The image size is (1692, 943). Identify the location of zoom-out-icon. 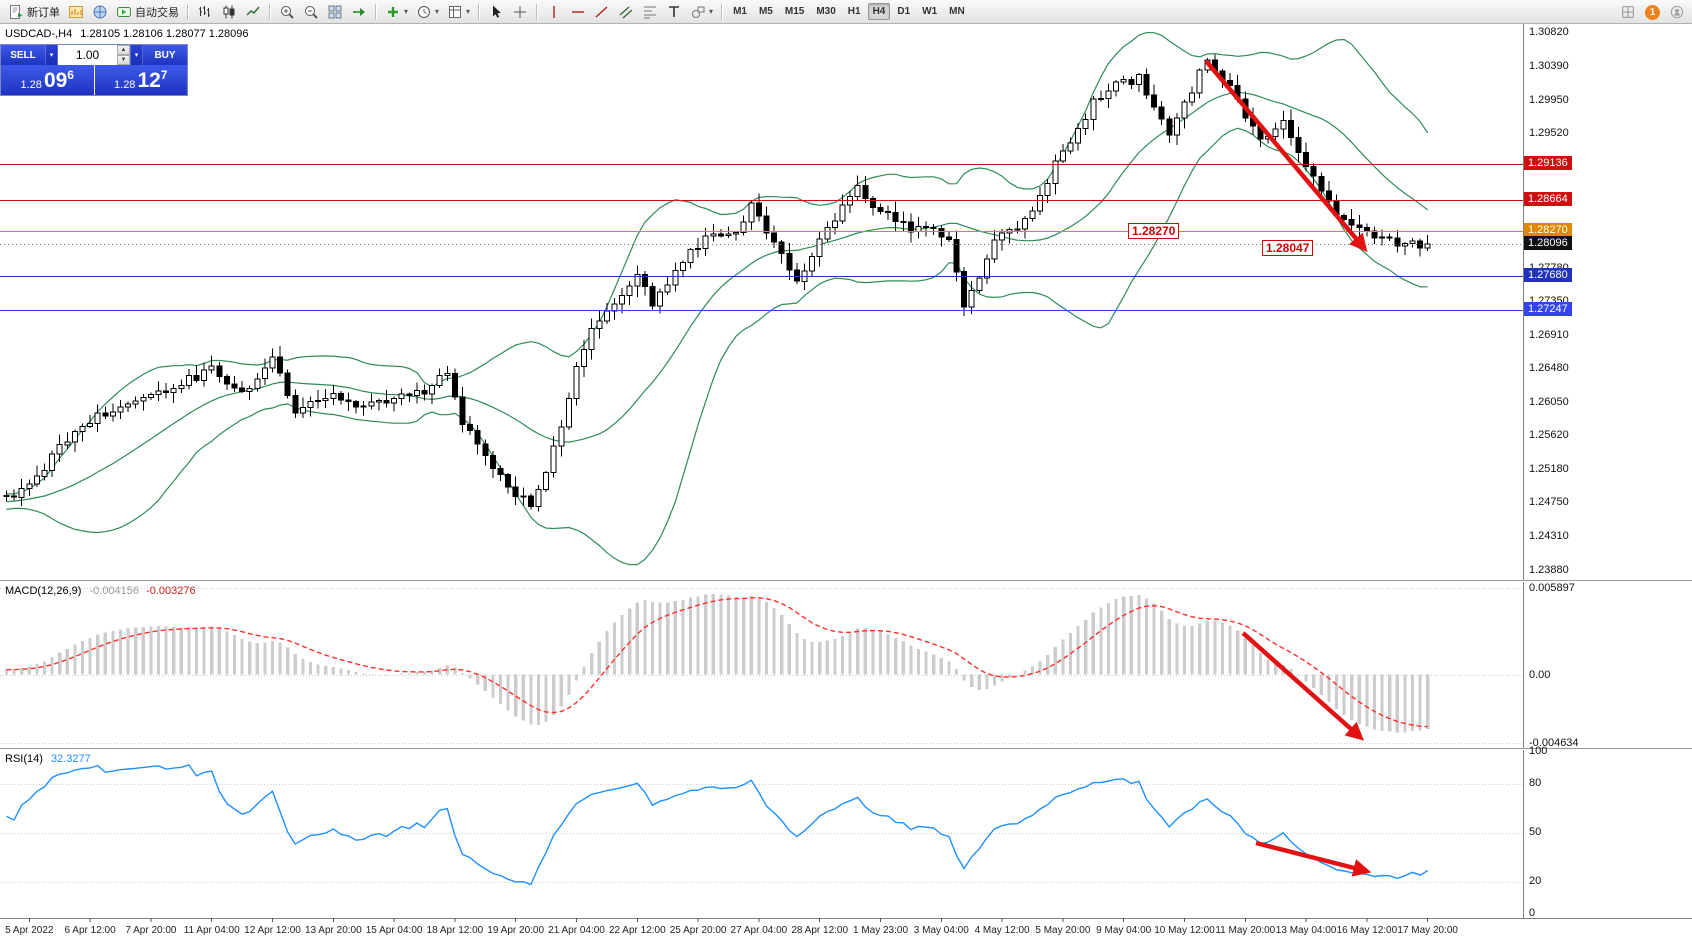
(311, 12).